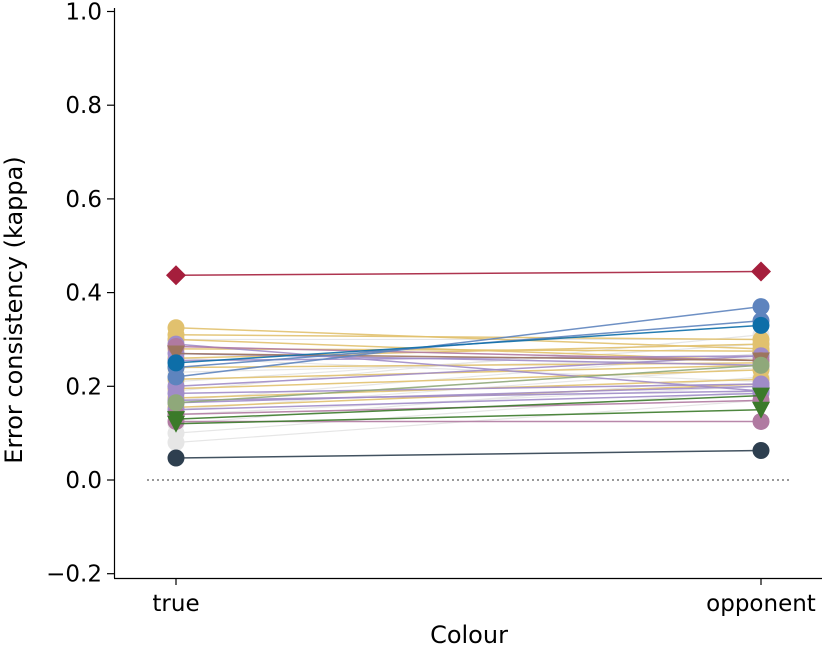 Image resolution: width=830 pixels, height=646 pixels. What do you see at coordinates (175, 604) in the screenshot?
I see `x-tick-label: true` at bounding box center [175, 604].